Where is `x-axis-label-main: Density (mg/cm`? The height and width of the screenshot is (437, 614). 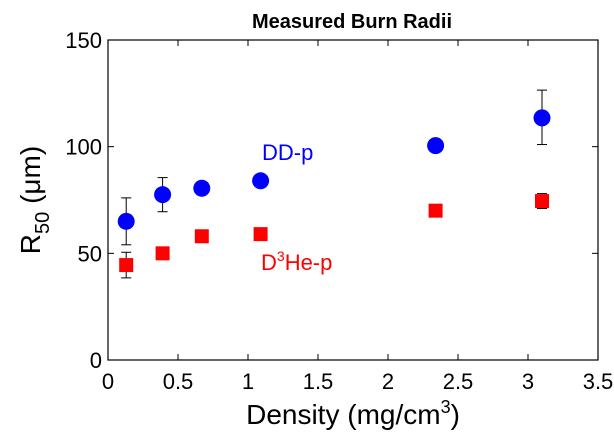 x-axis-label-main: Density (mg/cm is located at coordinates (343, 414).